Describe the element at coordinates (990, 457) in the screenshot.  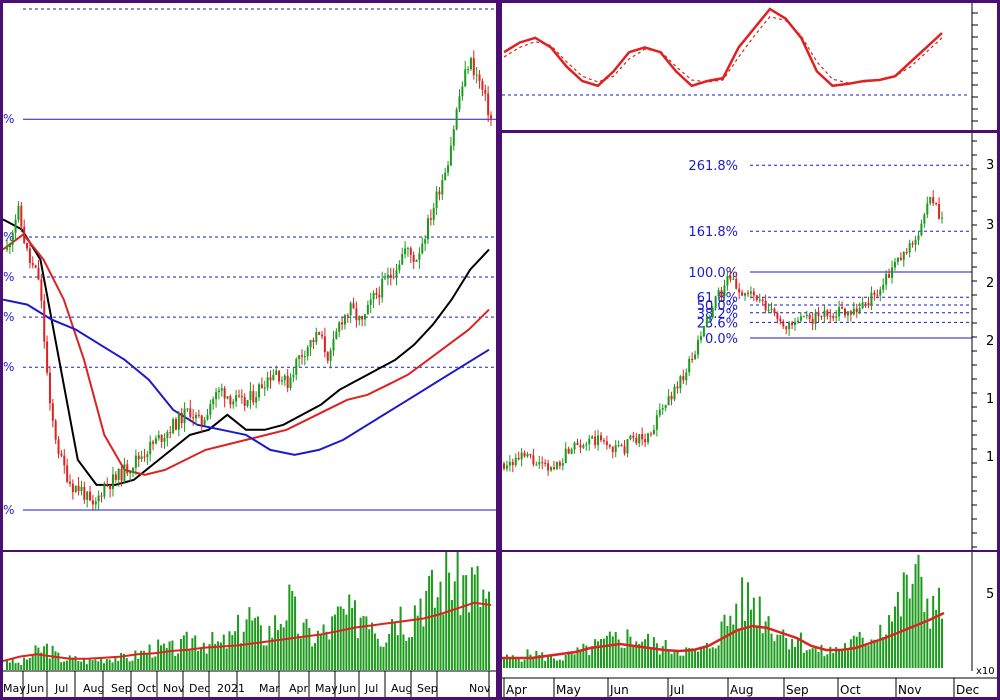
I see `right-axis-label: 1` at that location.